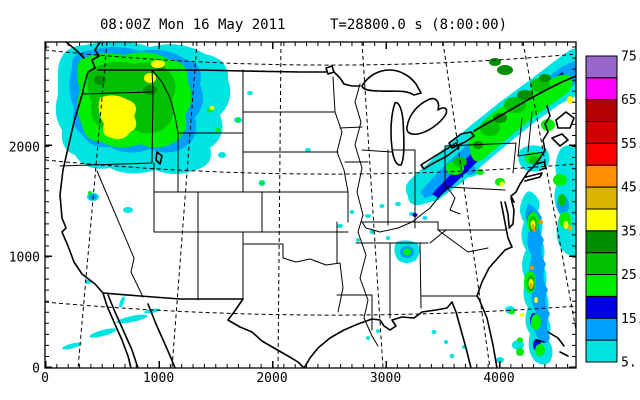  What do you see at coordinates (229, 78) in the screenshot?
I see `canada-border` at bounding box center [229, 78].